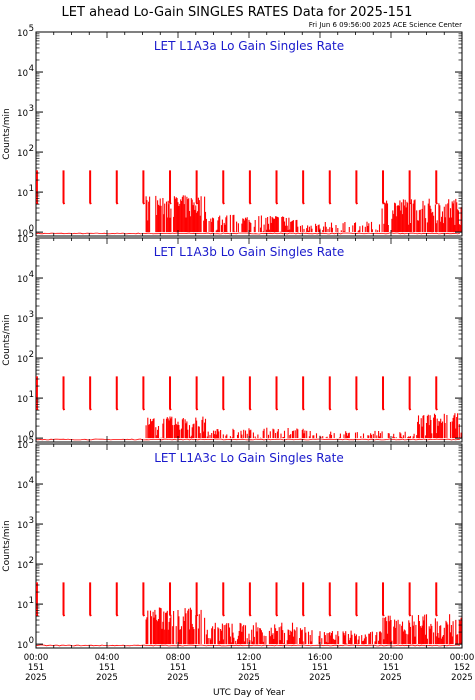 The width and height of the screenshot is (475, 700). What do you see at coordinates (249, 658) in the screenshot?
I see `svg-text: 12:00` at bounding box center [249, 658].